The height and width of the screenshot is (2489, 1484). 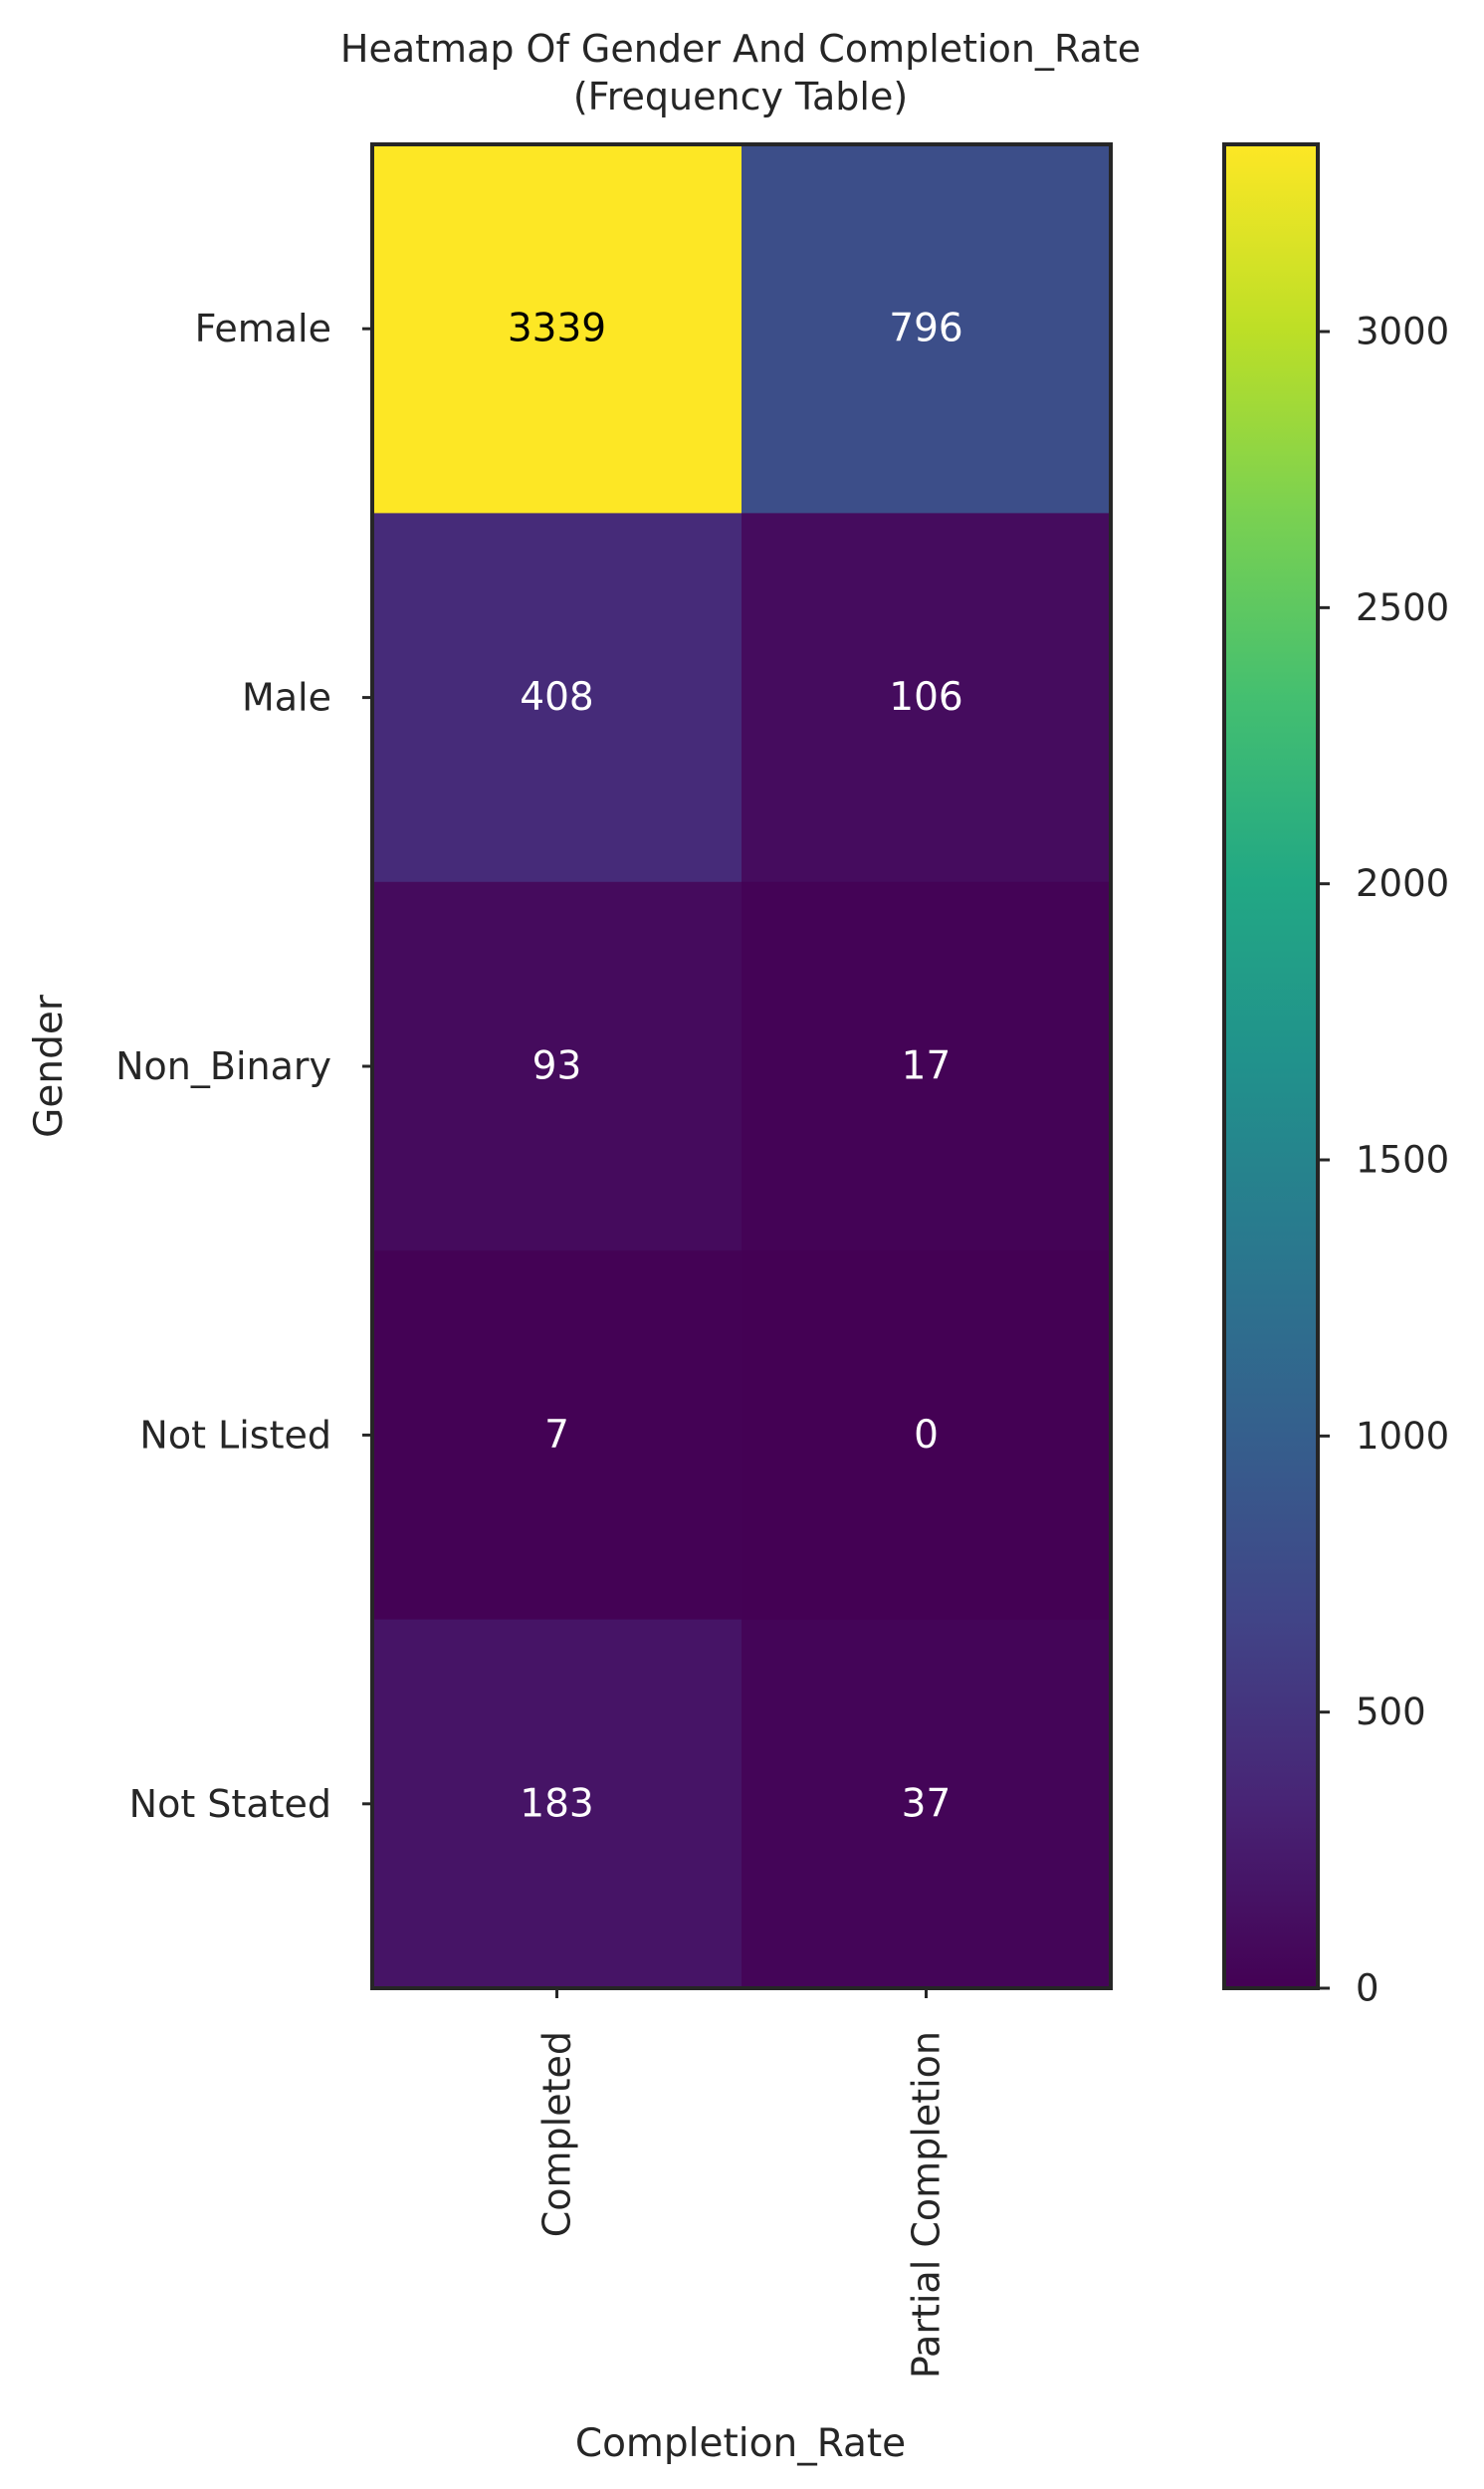 What do you see at coordinates (50, 1066) in the screenshot?
I see `y-axis-label: Gender` at bounding box center [50, 1066].